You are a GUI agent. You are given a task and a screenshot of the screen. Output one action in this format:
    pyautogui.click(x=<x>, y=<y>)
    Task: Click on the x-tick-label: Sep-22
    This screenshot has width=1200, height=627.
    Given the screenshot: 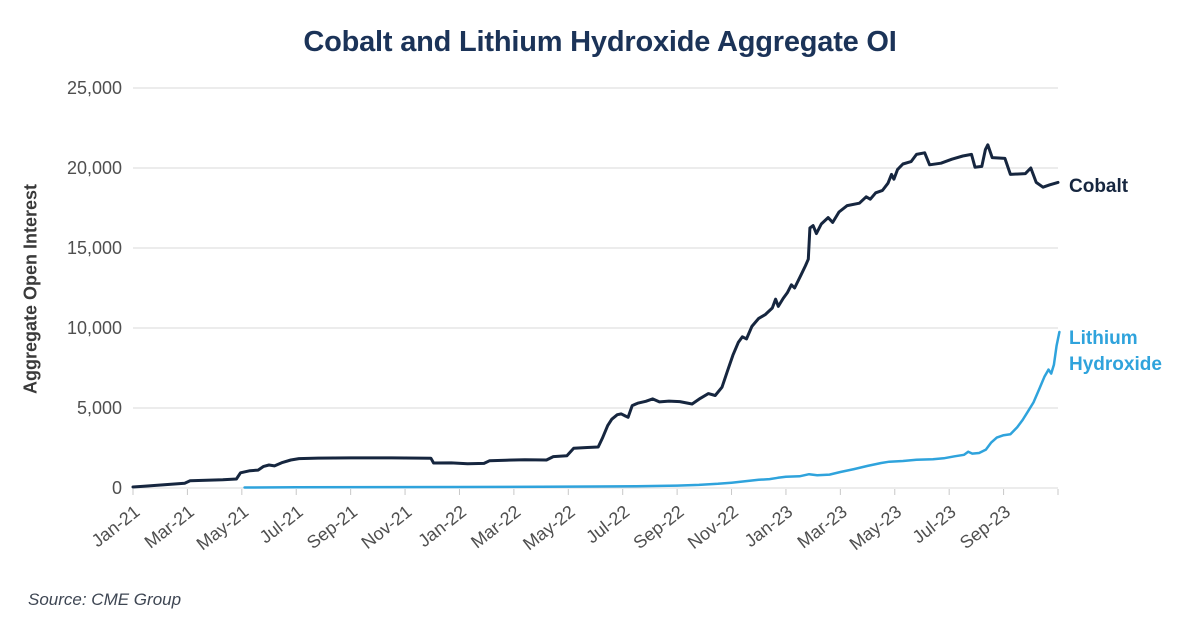 What is the action you would take?
    pyautogui.click(x=659, y=526)
    